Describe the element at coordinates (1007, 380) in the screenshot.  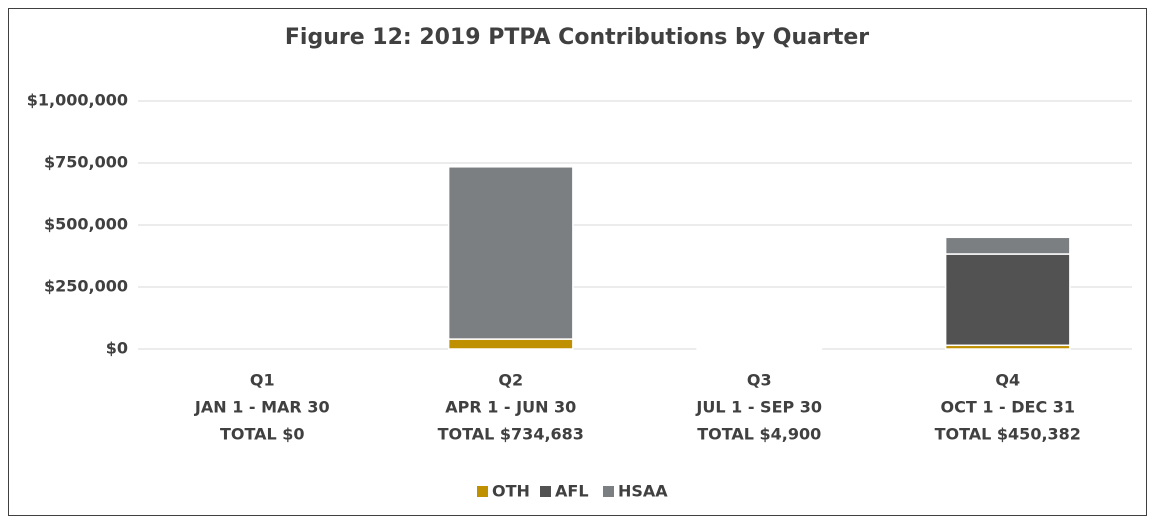
I see `x-tick-label: Q4` at that location.